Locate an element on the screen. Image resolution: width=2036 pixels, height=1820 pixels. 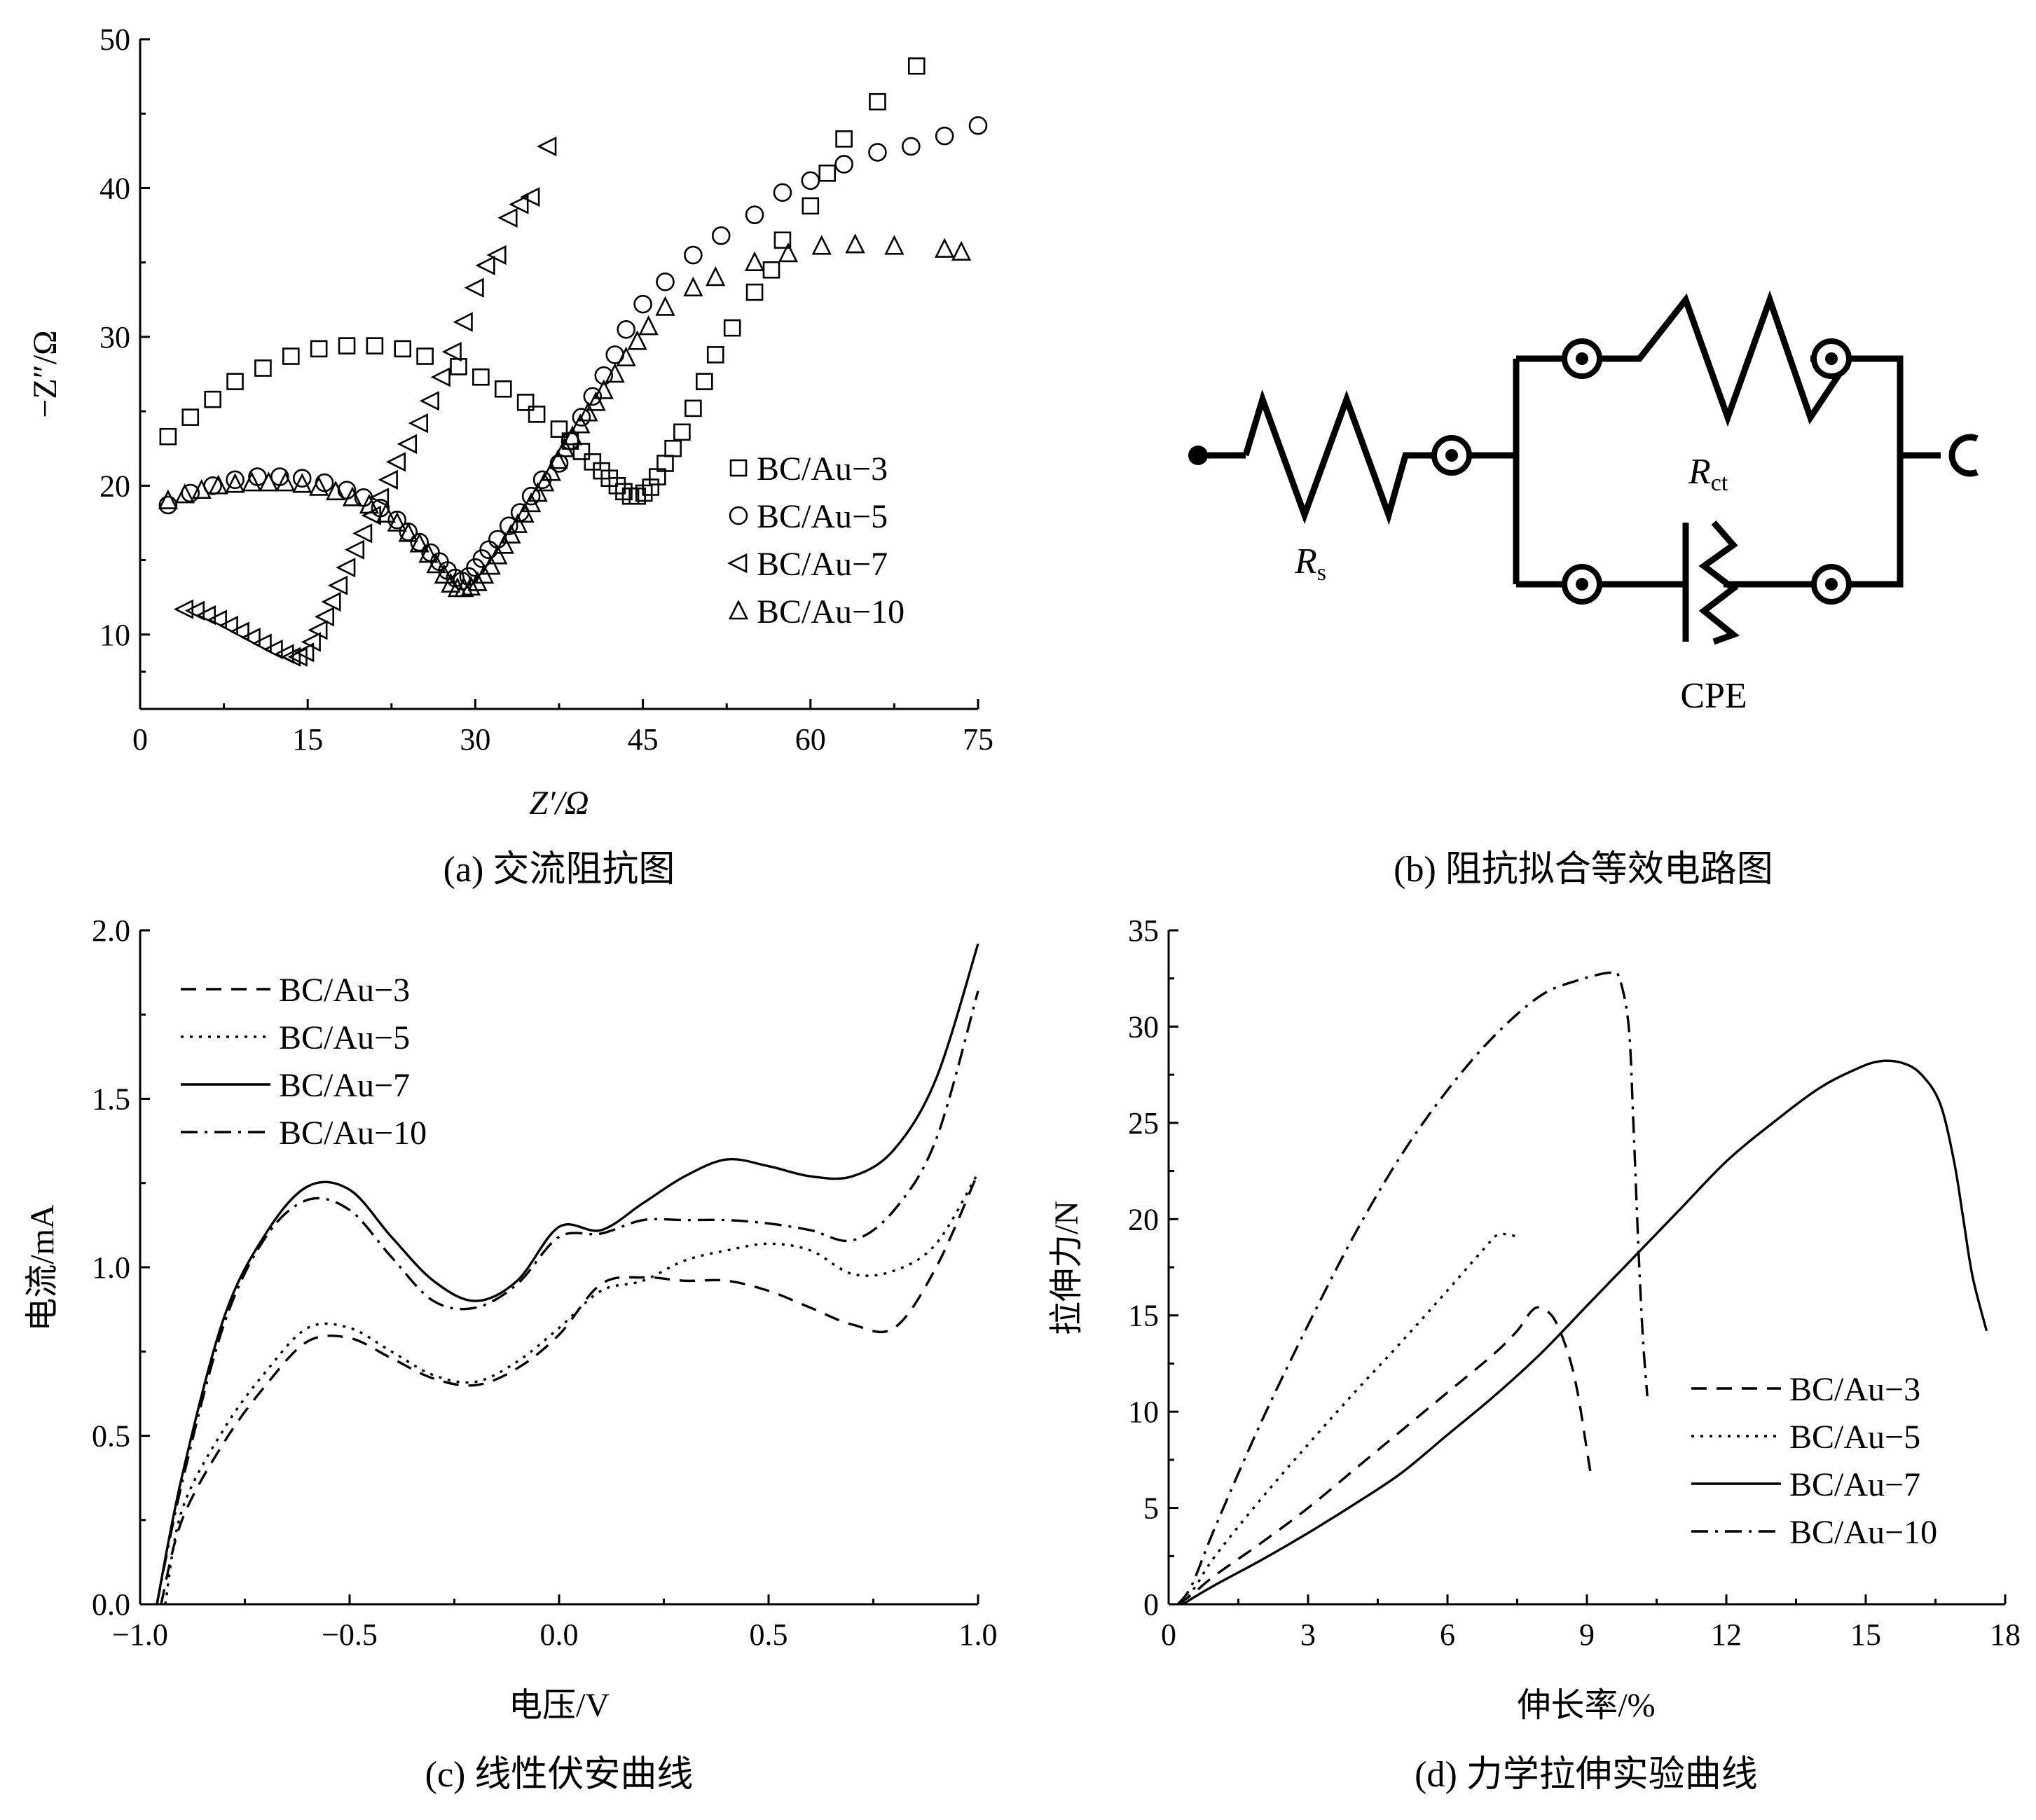
y-tick-label: 0.5 is located at coordinates (111, 1436).